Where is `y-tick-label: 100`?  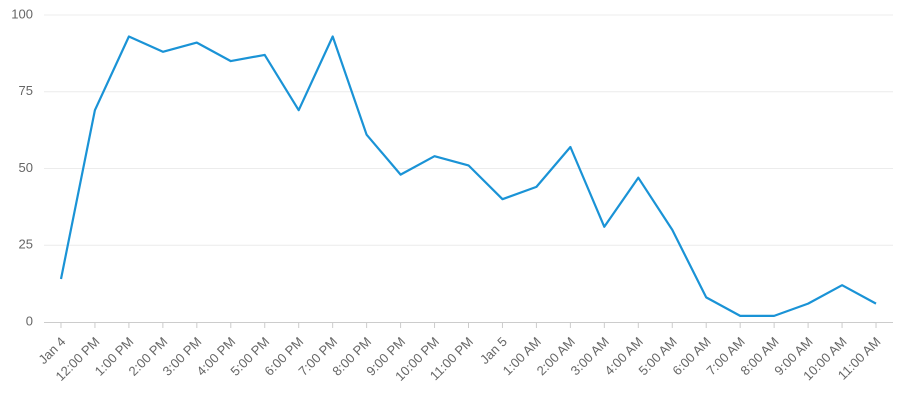 y-tick-label: 100 is located at coordinates (22, 13).